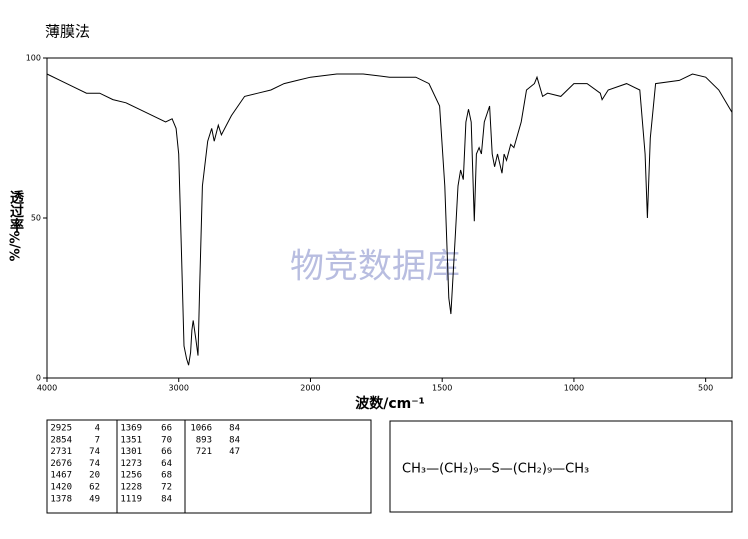 The height and width of the screenshot is (539, 748). Describe the element at coordinates (204, 440) in the screenshot. I see `peak-cell: 893` at that location.